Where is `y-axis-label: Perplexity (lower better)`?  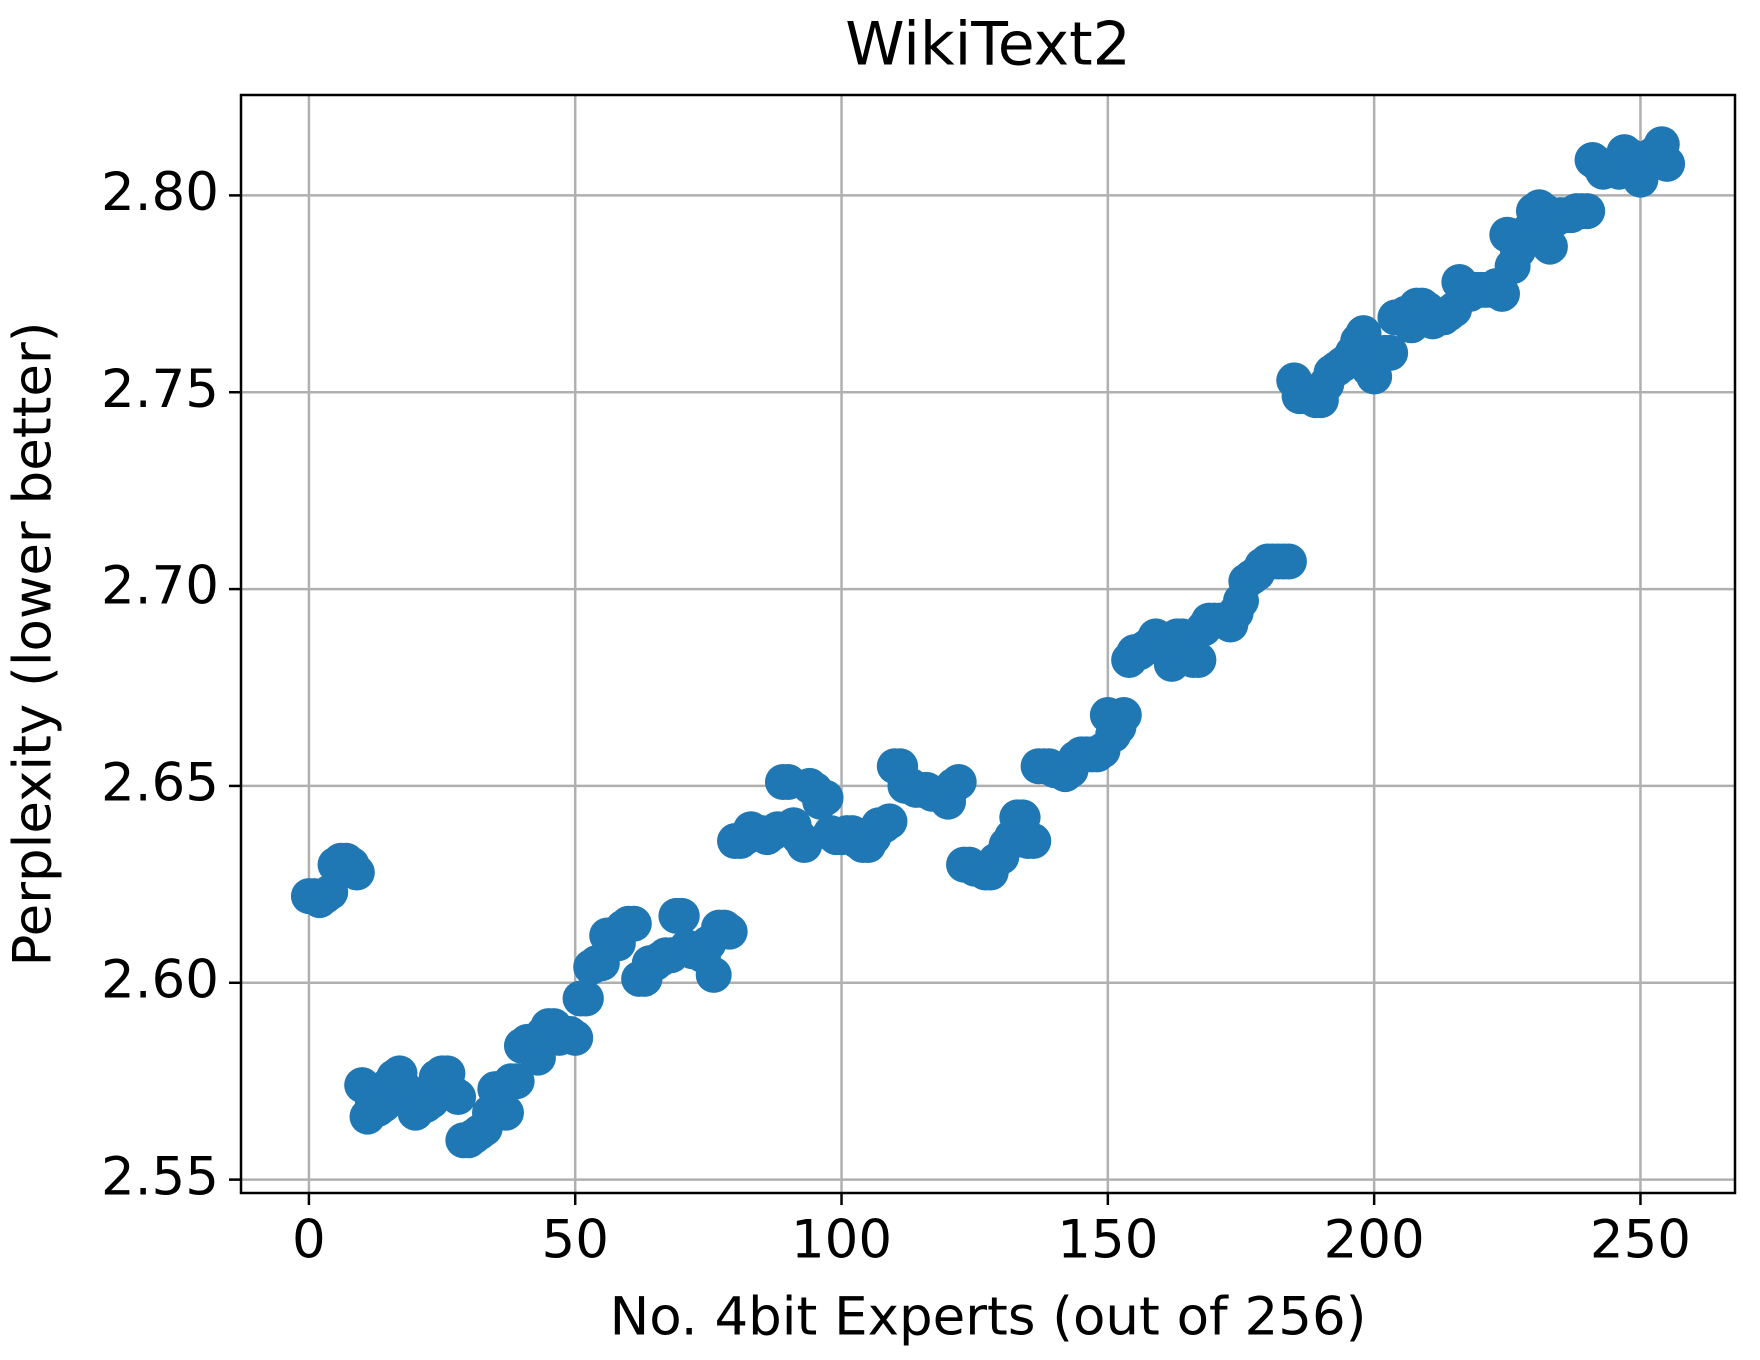 y-axis-label: Perplexity (lower better) is located at coordinates (33, 644).